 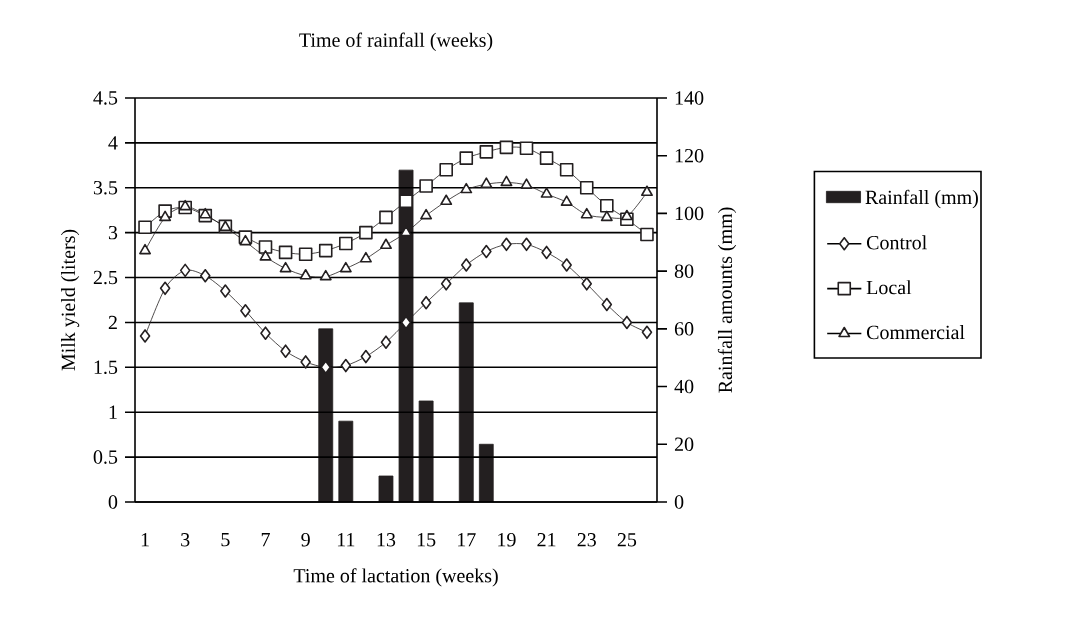 What do you see at coordinates (921, 199) in the screenshot?
I see `legend-label: Rainfall (mm)` at bounding box center [921, 199].